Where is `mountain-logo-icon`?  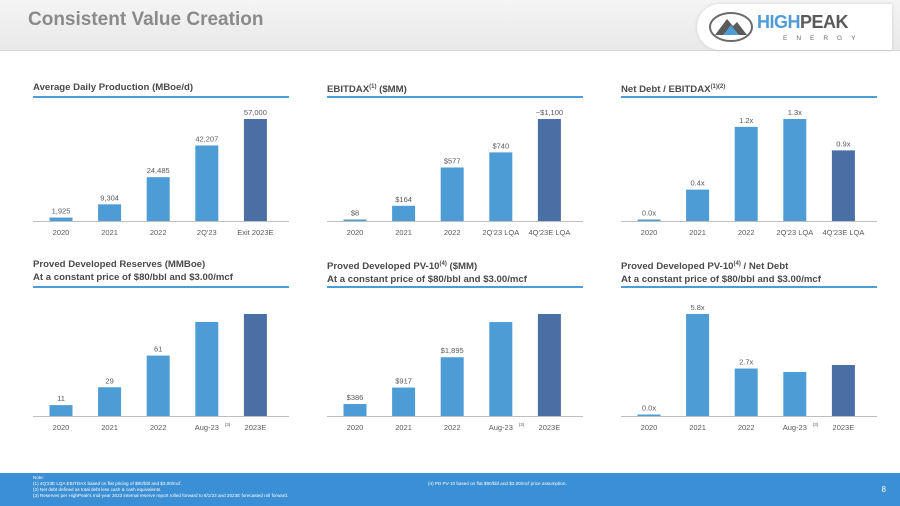 mountain-logo-icon is located at coordinates (731, 27).